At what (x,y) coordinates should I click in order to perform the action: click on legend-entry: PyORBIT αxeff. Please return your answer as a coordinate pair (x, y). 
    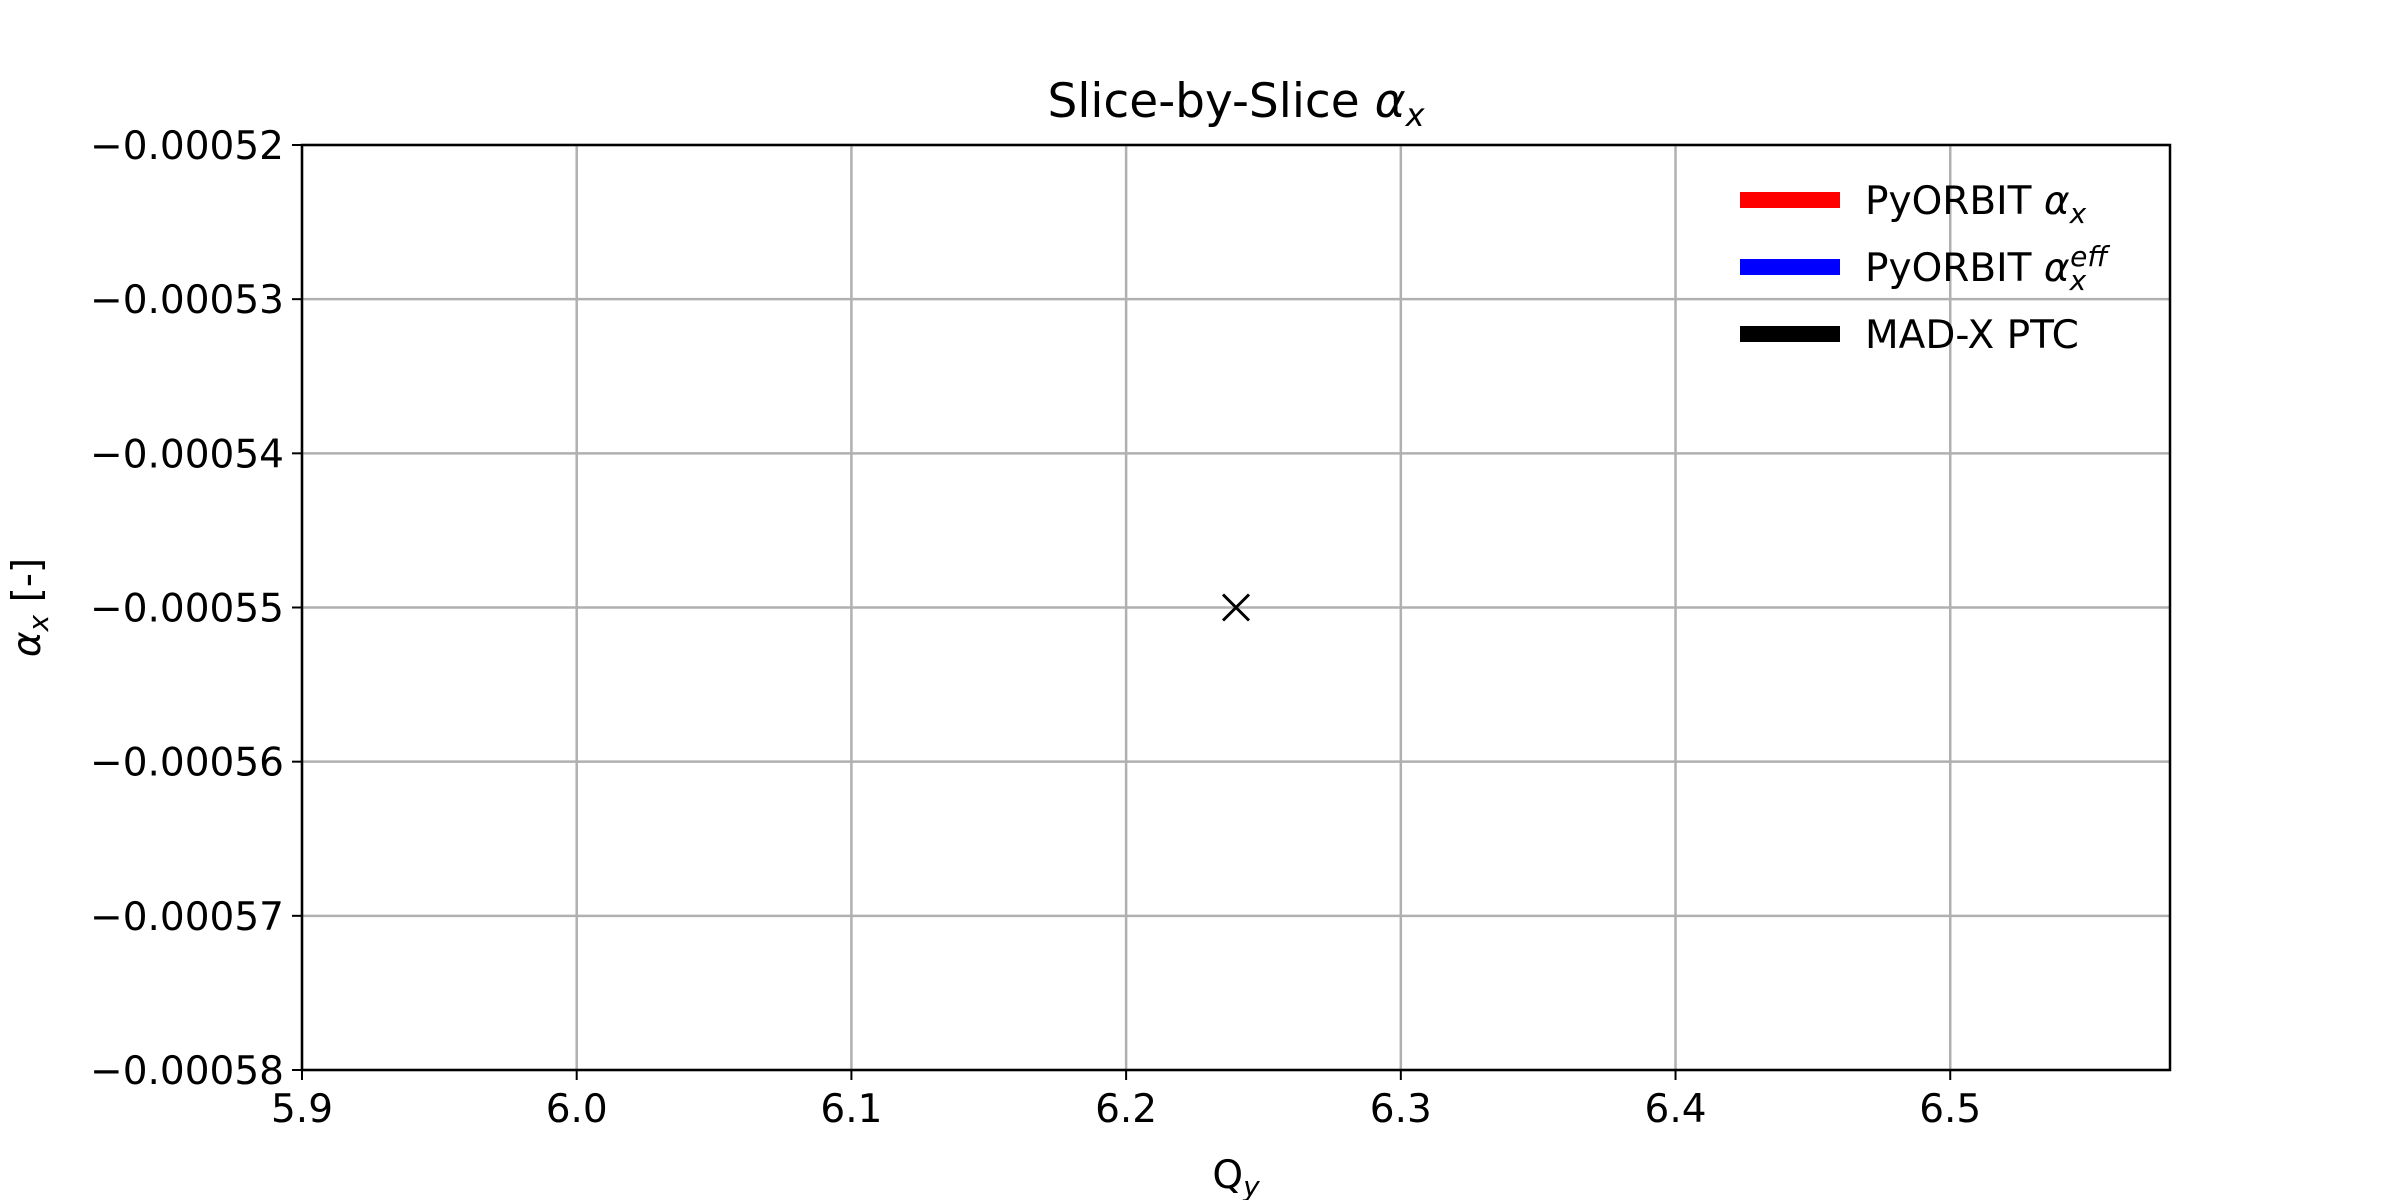
    Looking at the image, I should click on (1925, 268).